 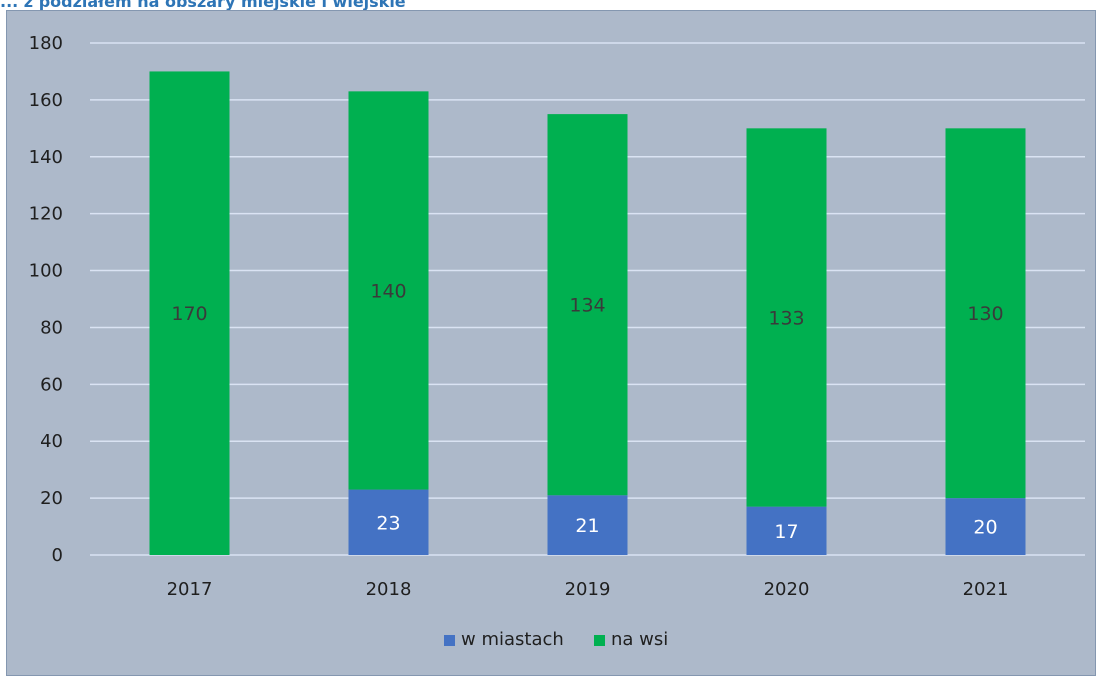 I want to click on data-label: 17, so click(x=786, y=532).